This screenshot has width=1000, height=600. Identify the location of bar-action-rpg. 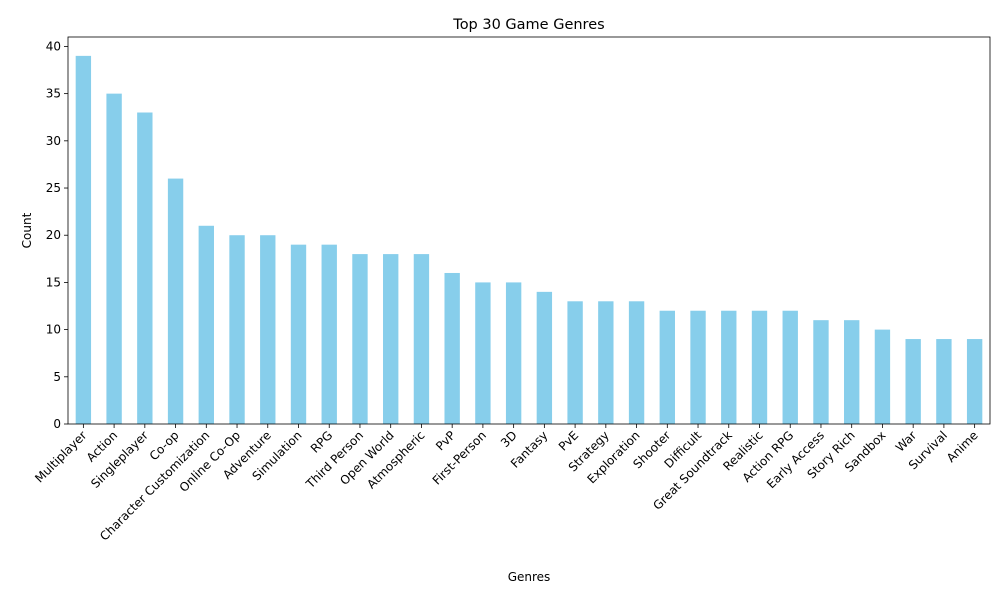
(790, 367).